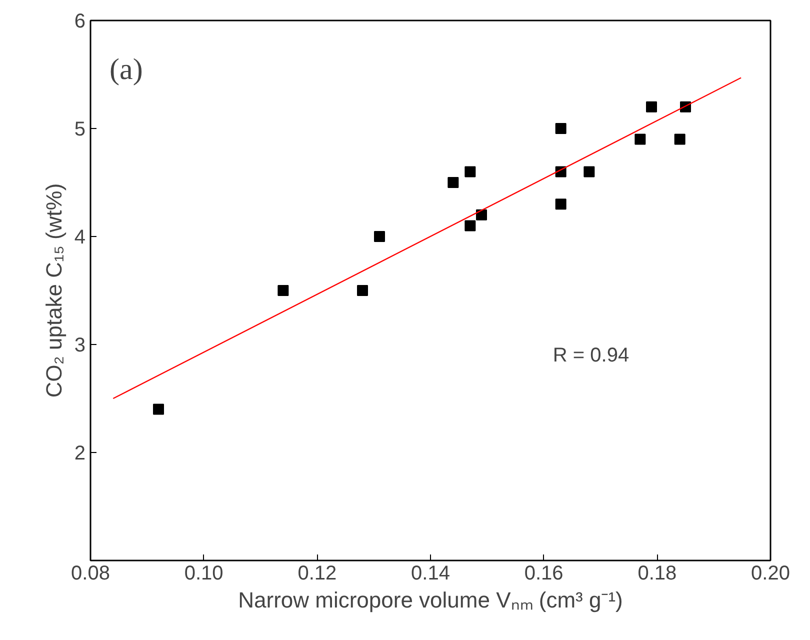 This screenshot has height=640, width=810. I want to click on x-tick-label: 0.16, so click(544, 573).